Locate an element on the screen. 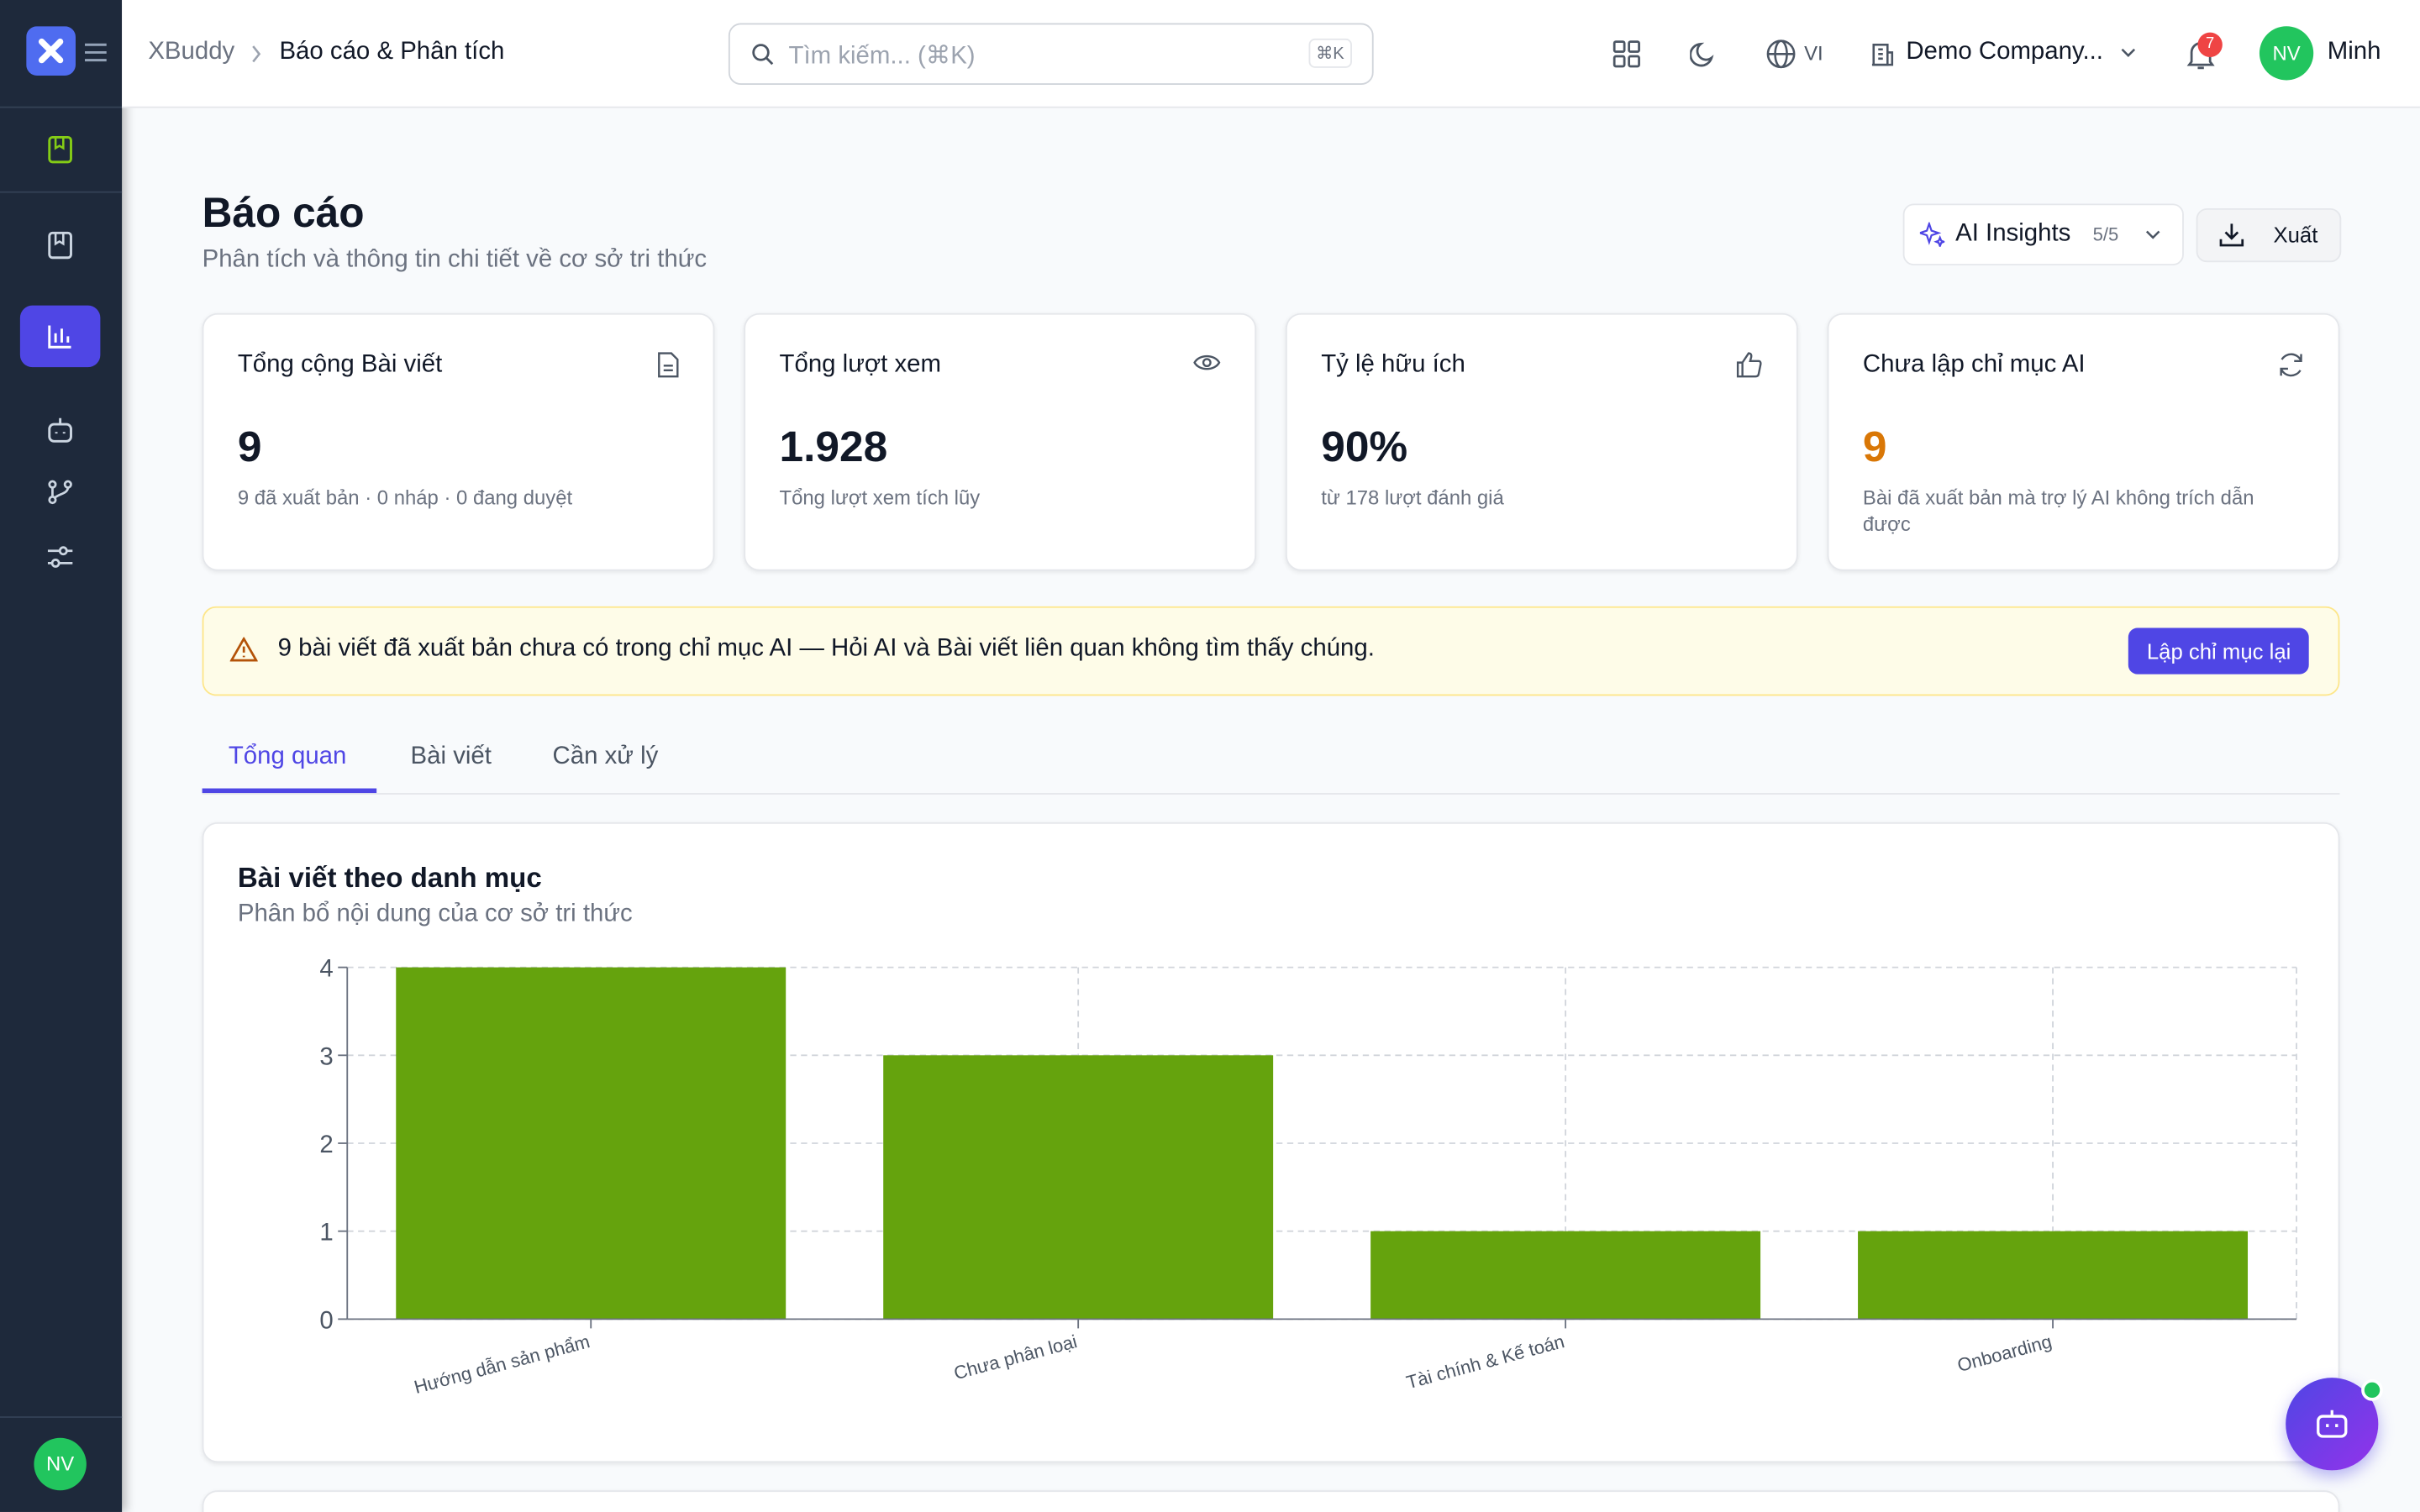 The width and height of the screenshot is (2420, 1512). x-tick-label: Chưa phân loại is located at coordinates (1015, 1357).